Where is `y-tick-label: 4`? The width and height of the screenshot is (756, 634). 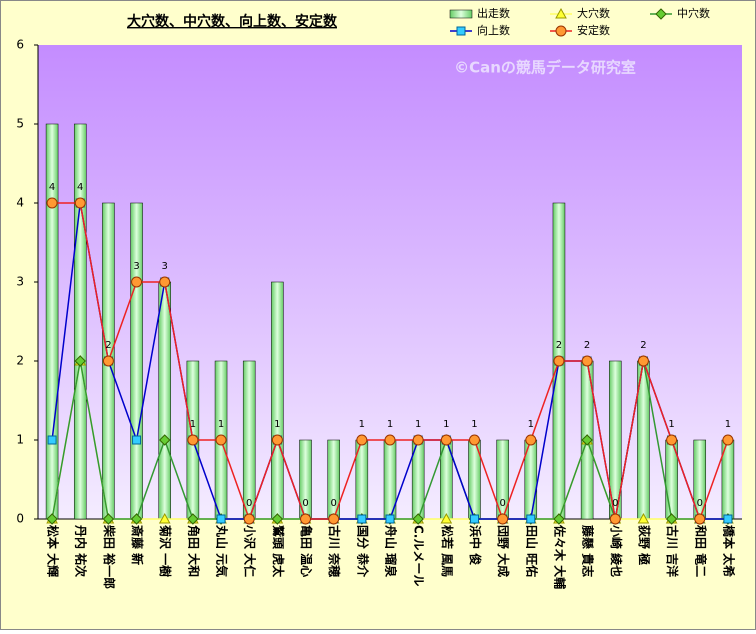 y-tick-label: 4 is located at coordinates (20, 203).